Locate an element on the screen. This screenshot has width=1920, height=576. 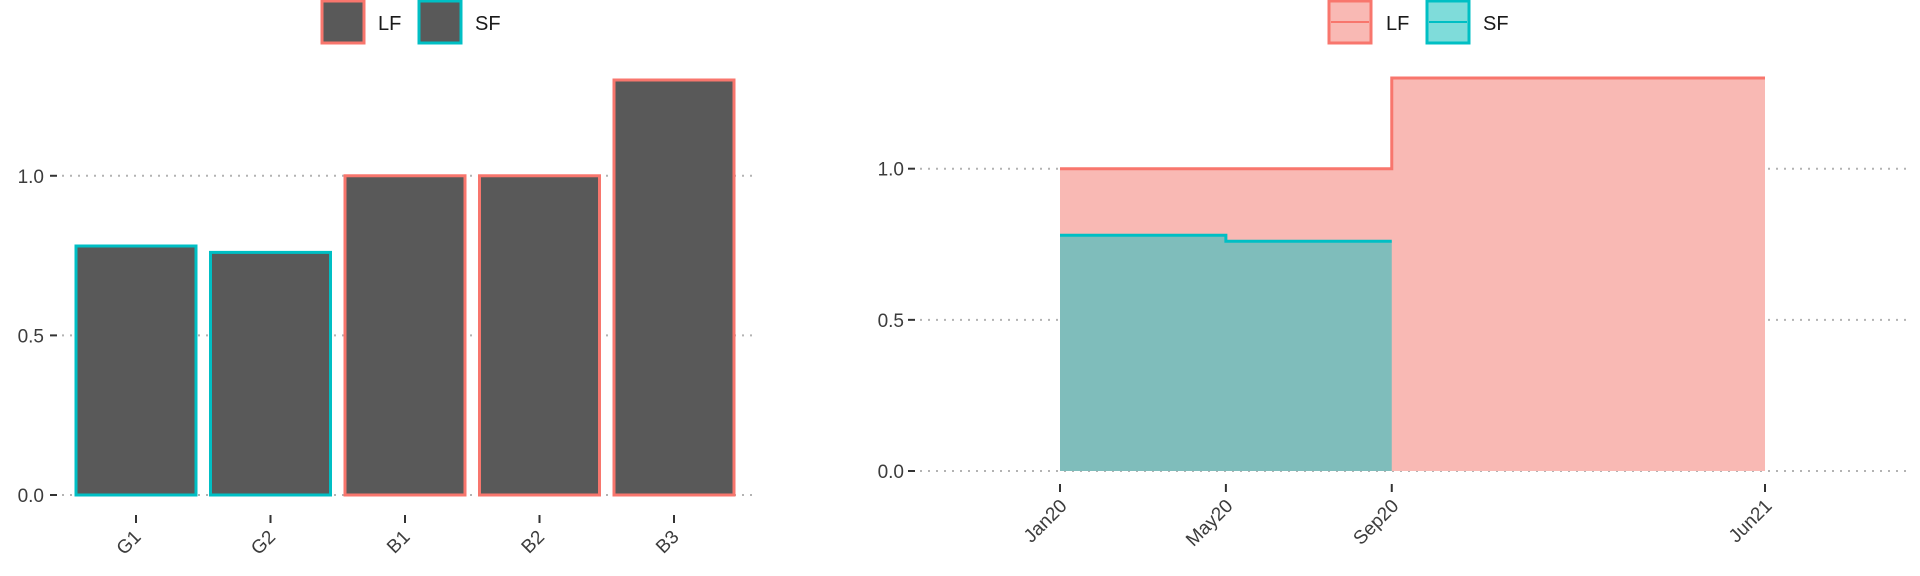
area-x-axis: Jan20 May20 Sep20 Jun21 is located at coordinates (1398, 517).